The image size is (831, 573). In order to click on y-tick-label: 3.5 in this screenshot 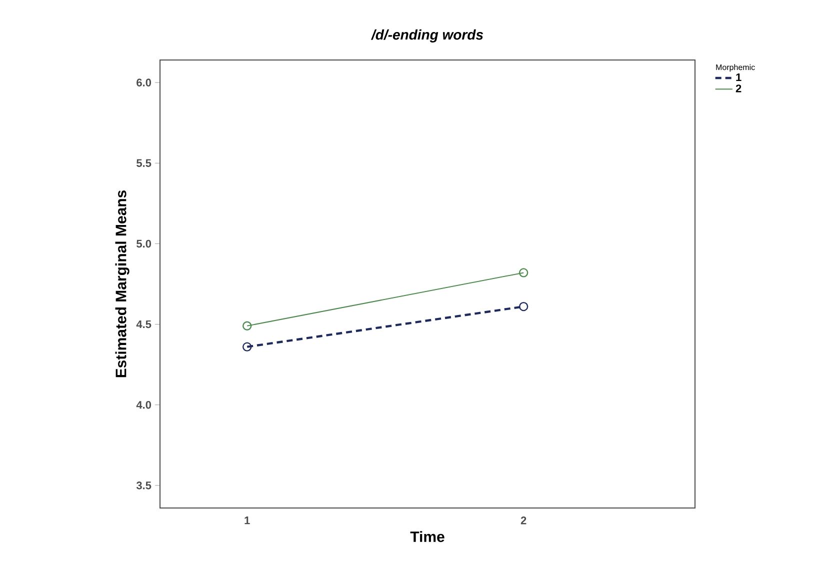, I will do `click(144, 486)`.